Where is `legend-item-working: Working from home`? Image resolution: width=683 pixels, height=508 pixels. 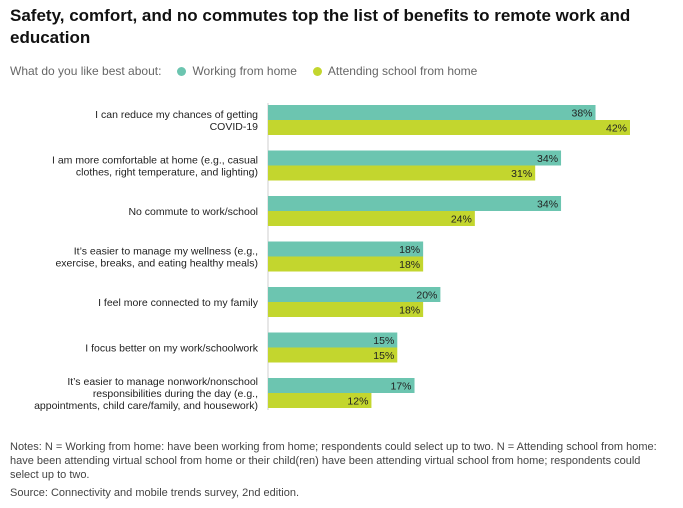
legend-item-working: Working from home is located at coordinates (237, 71).